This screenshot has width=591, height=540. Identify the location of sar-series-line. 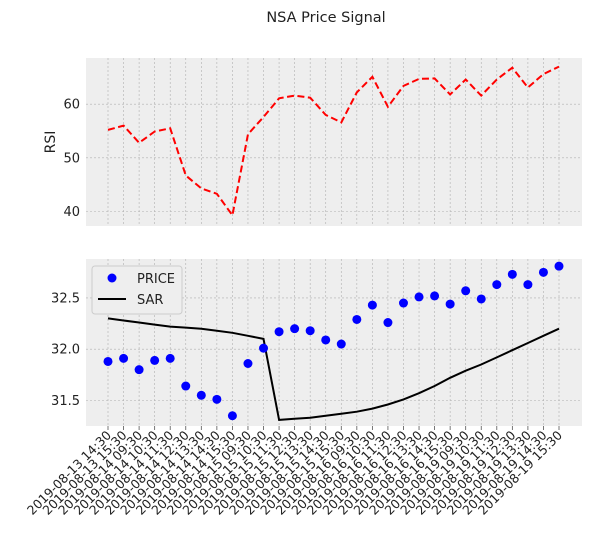
(333, 369).